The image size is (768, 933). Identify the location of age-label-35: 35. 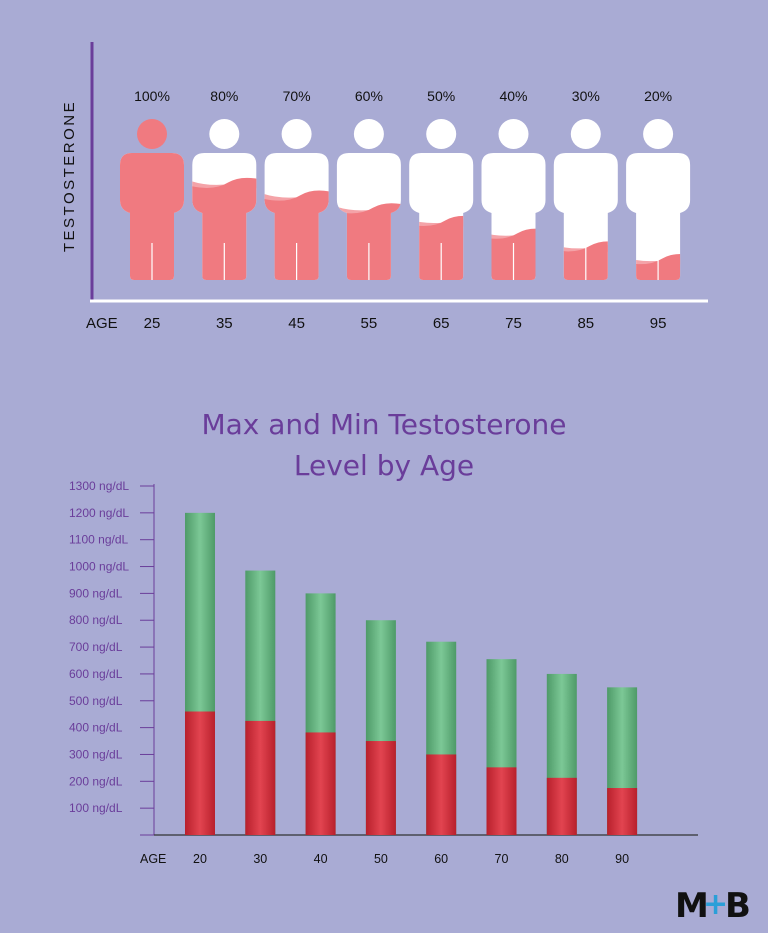
(224, 323).